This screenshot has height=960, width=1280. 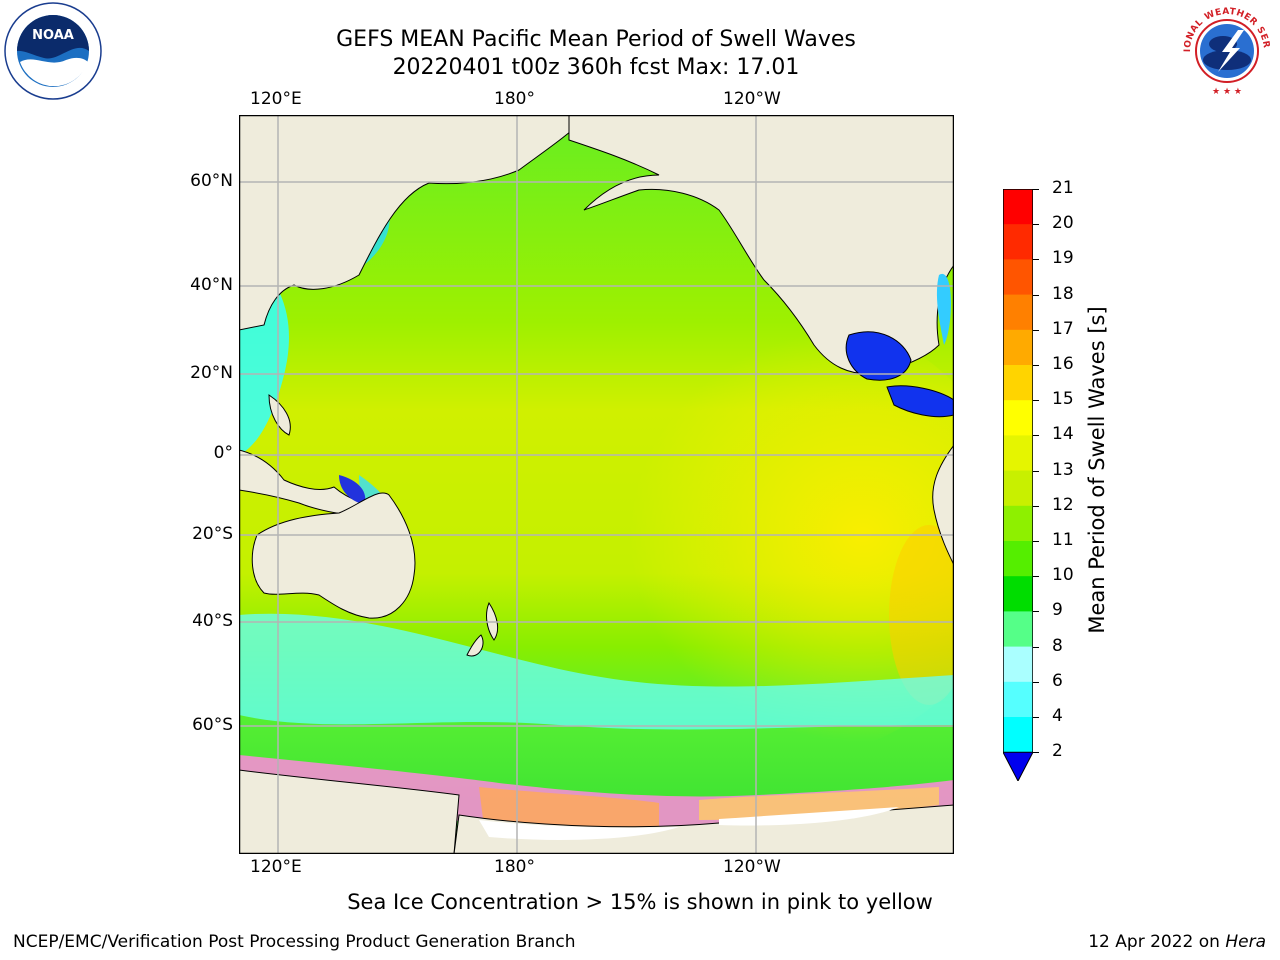 I want to click on colorbar-tick-label: 4, so click(x=1057, y=716).